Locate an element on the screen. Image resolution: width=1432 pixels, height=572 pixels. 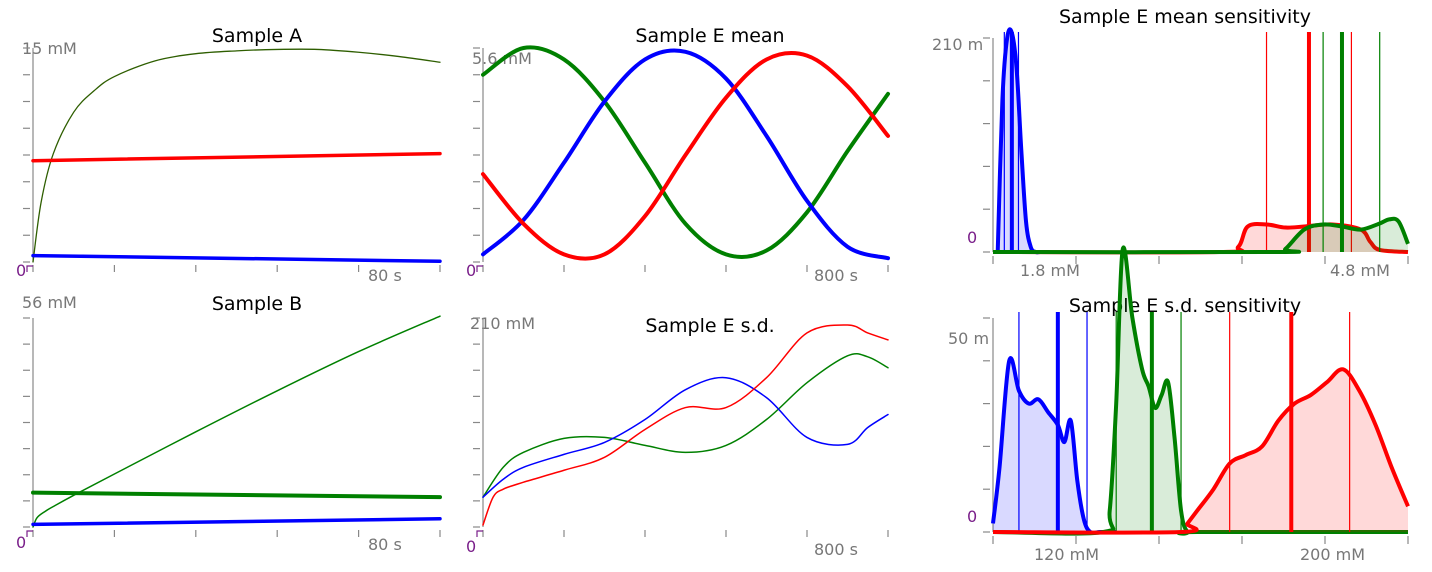
sample-a-series-0-line is located at coordinates (236, 155).